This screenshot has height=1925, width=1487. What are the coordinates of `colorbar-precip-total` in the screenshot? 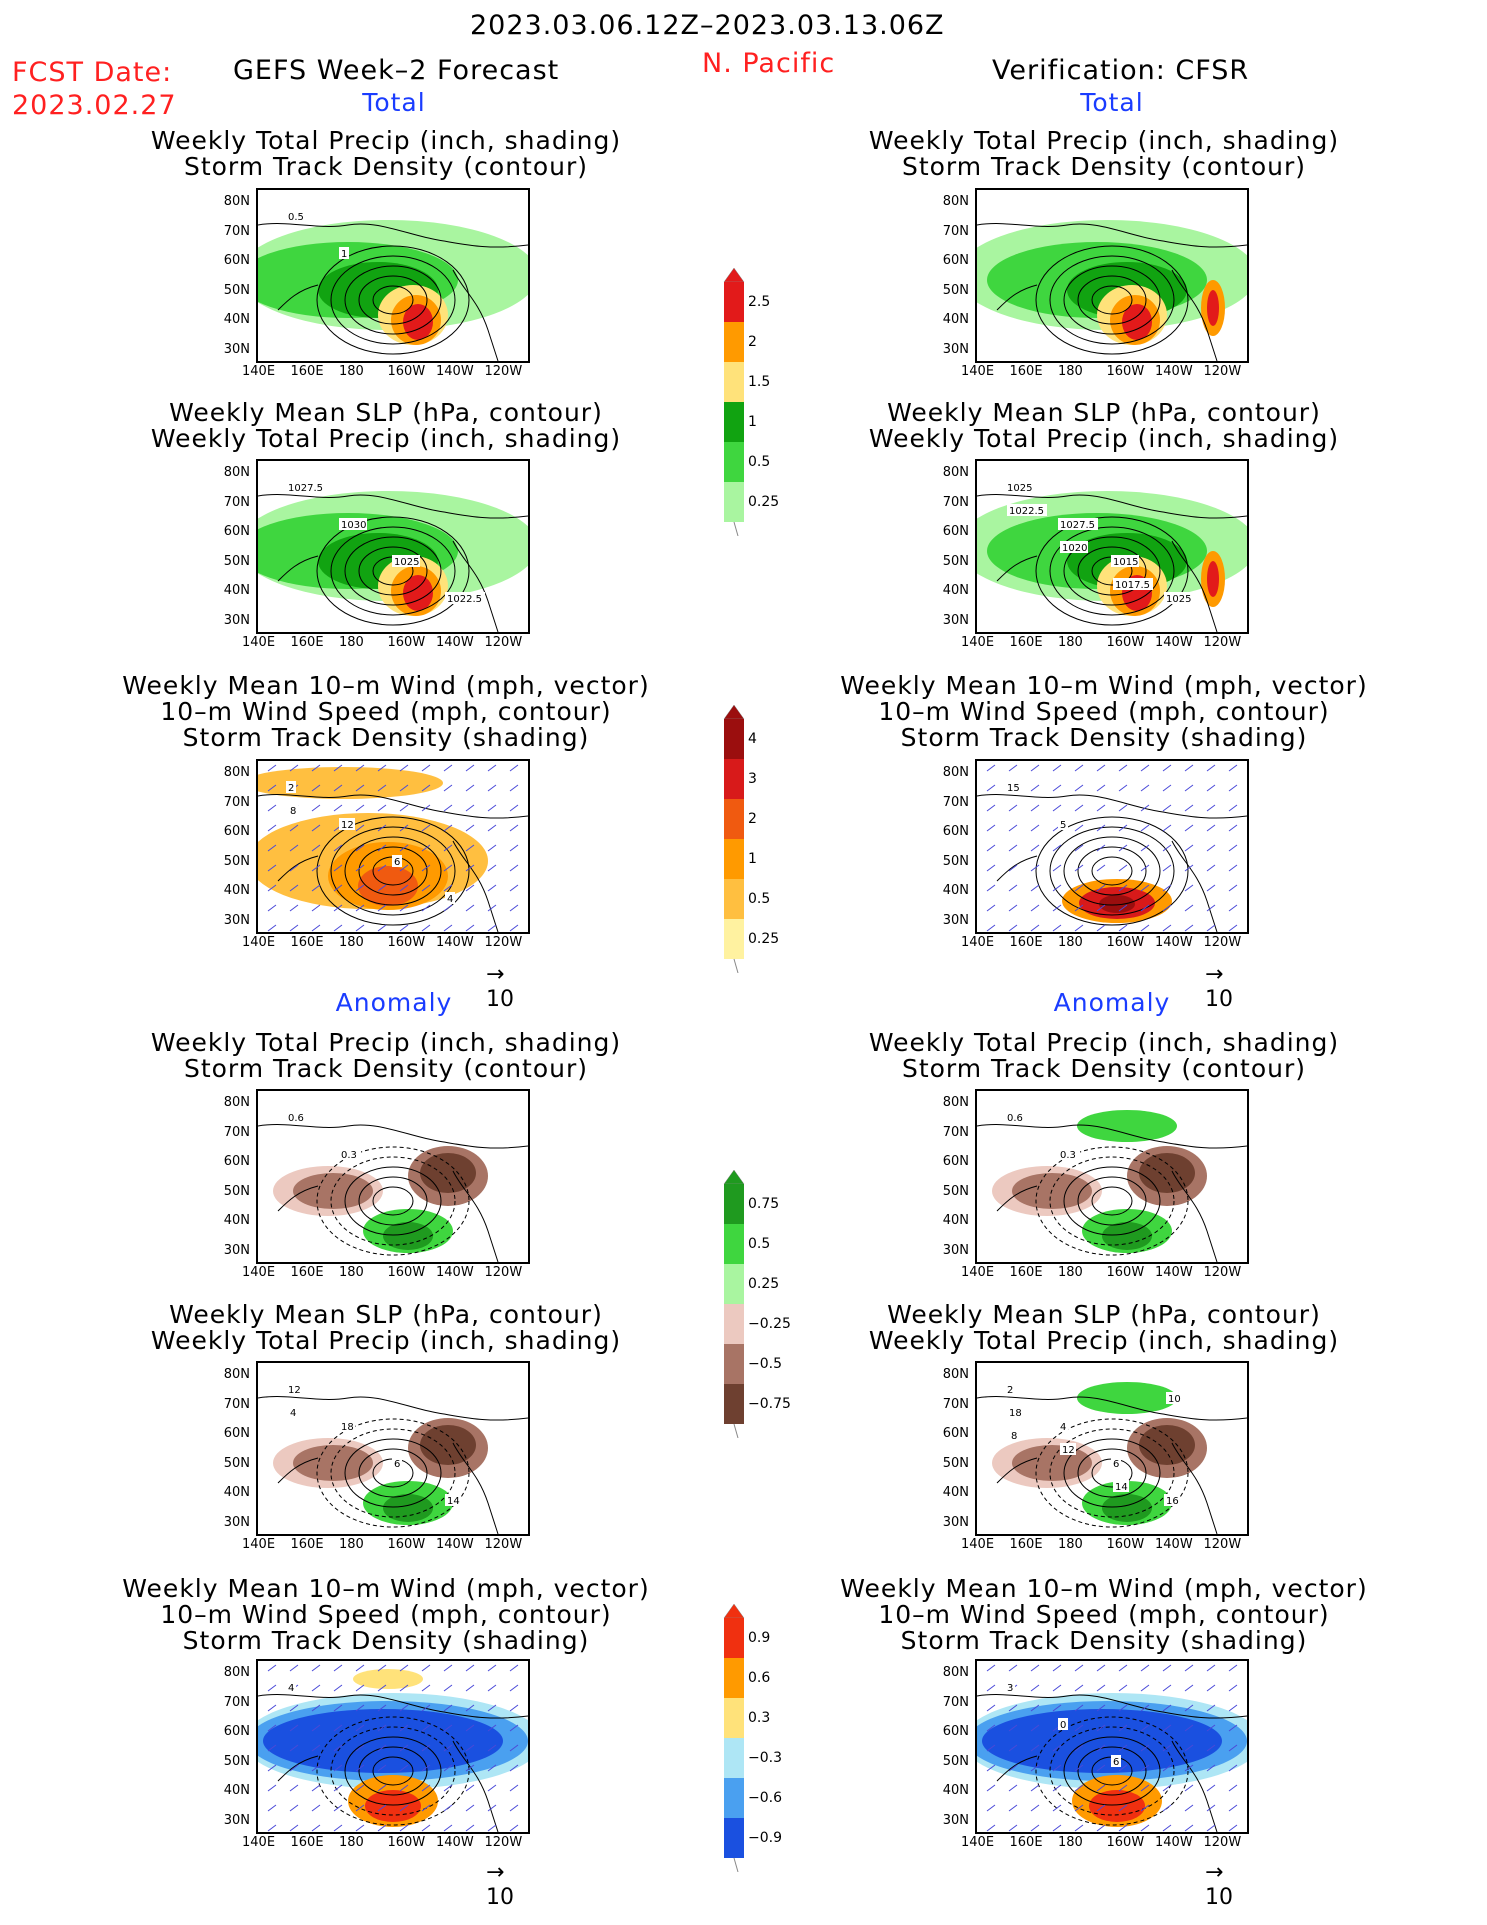 It's located at (734, 403).